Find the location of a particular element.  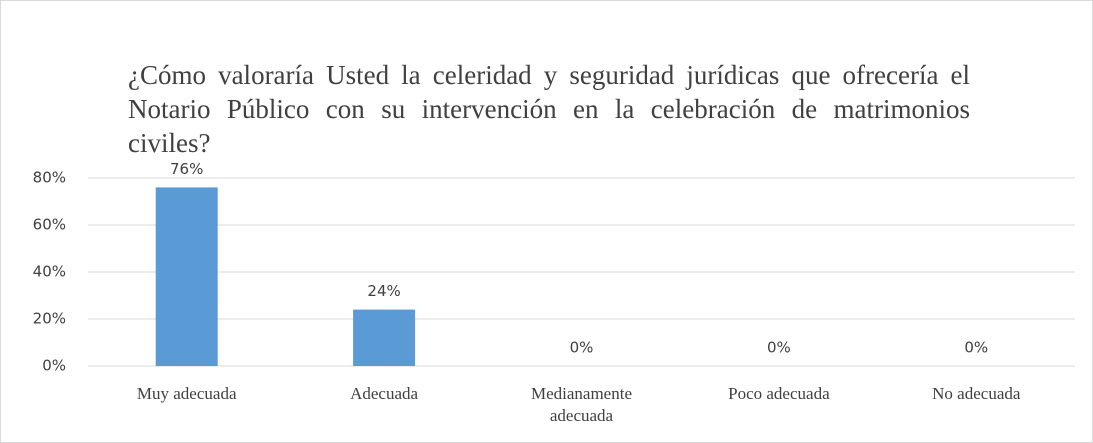

x-tick-label: Muy adecuada is located at coordinates (186, 393).